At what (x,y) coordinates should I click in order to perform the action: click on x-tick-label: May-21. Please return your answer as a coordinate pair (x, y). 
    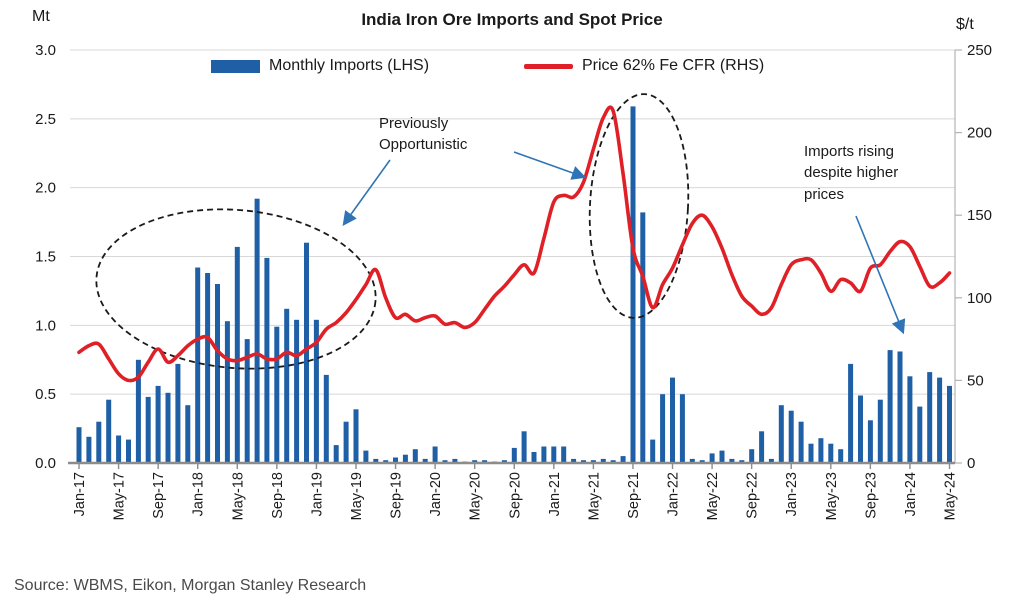
    Looking at the image, I should click on (594, 496).